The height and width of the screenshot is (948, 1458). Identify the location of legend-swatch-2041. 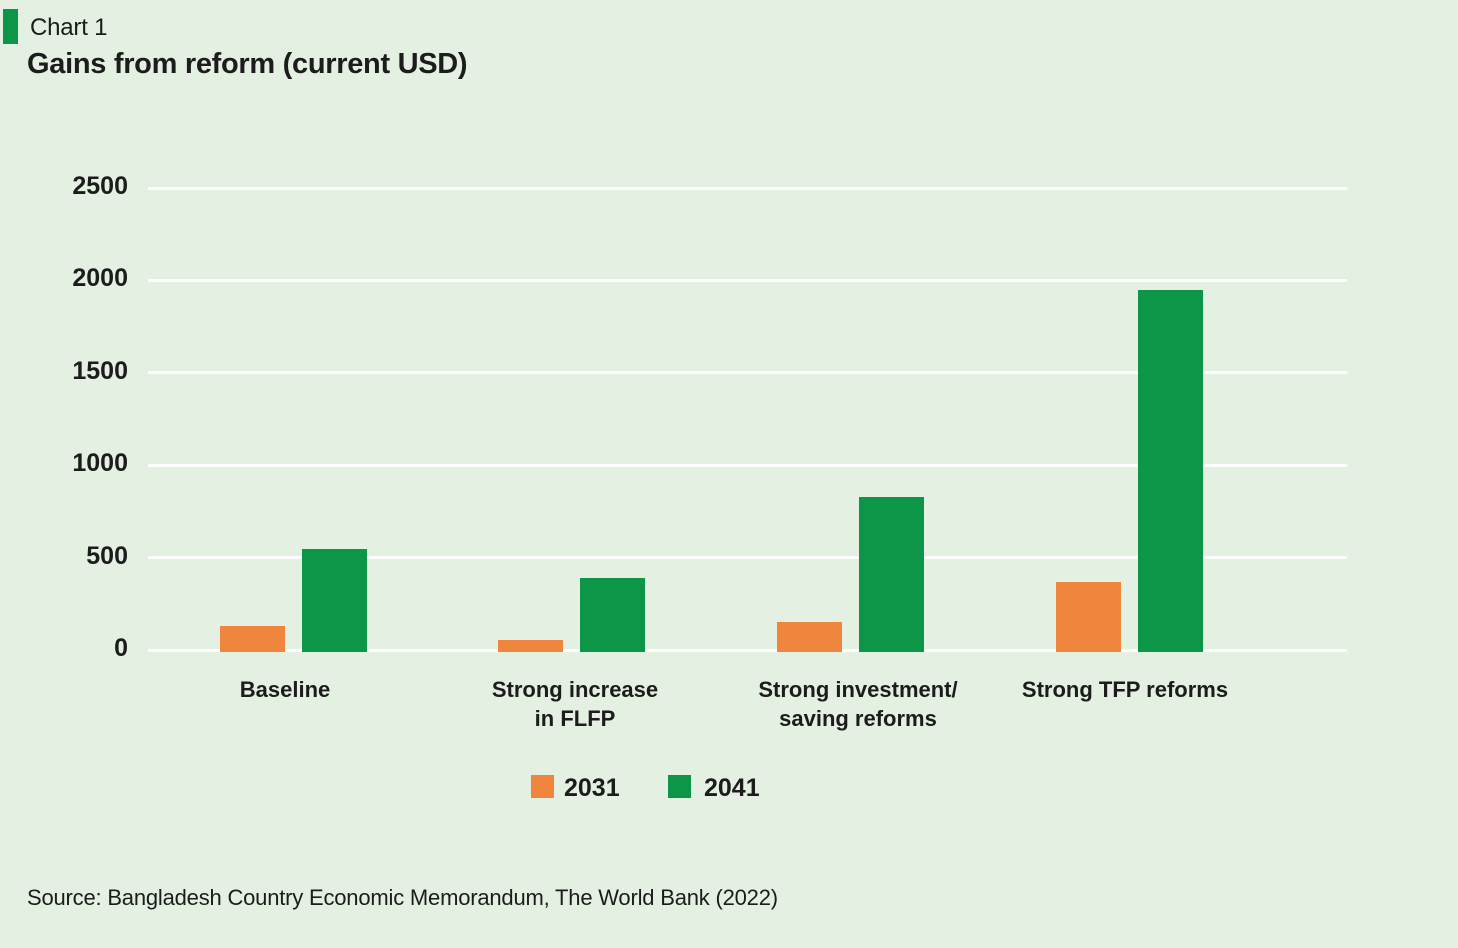
(679, 786).